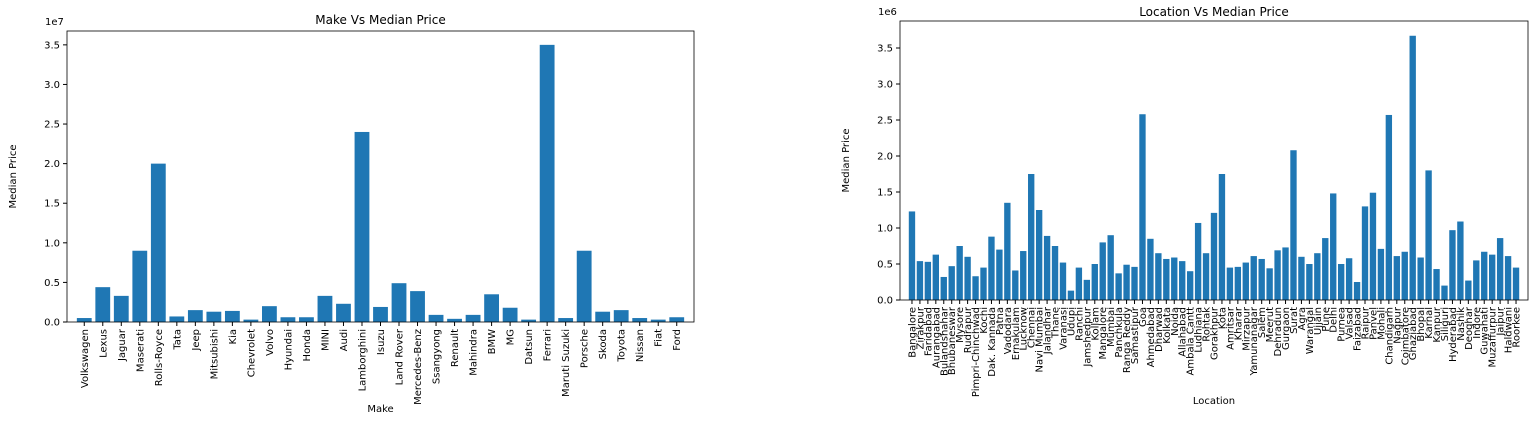  I want to click on x-tick-label: Guwahati, so click(1485, 331).